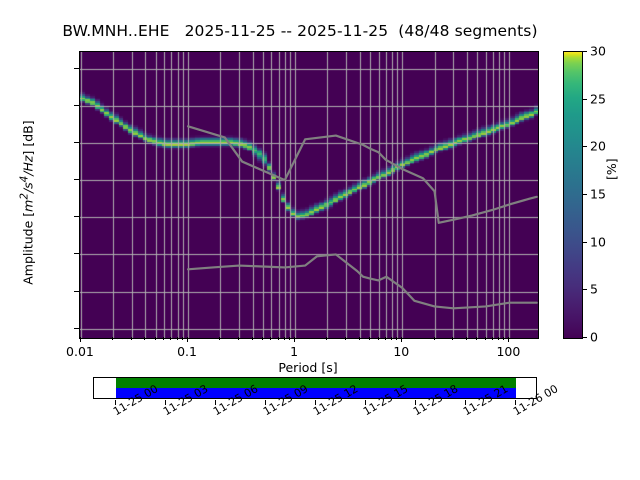 This screenshot has width=640, height=480. Describe the element at coordinates (598, 99) in the screenshot. I see `colorbar-tick-label: 25` at that location.